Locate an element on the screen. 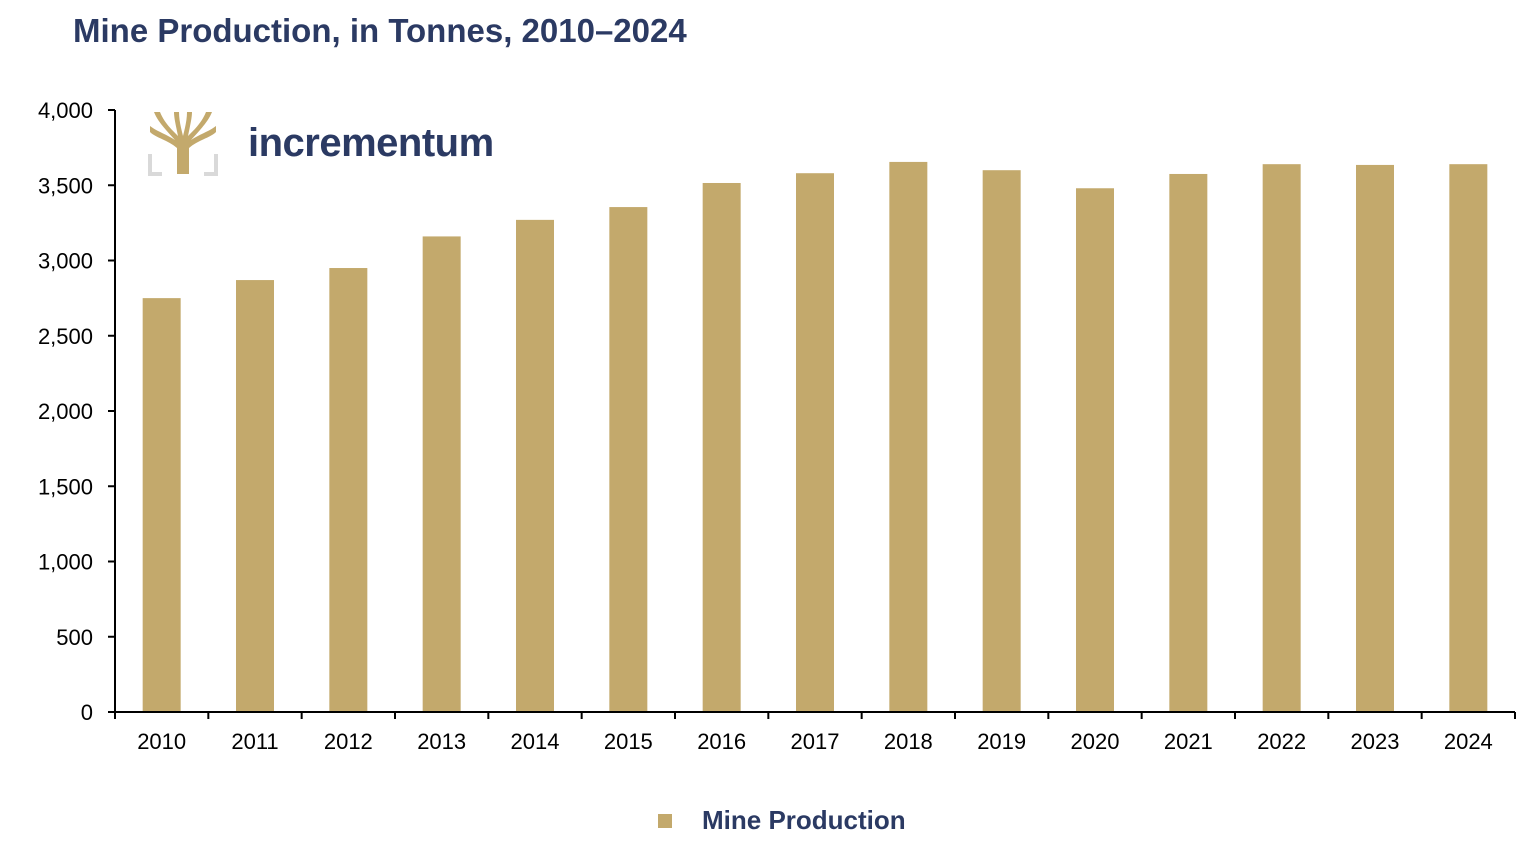  bar-2022 is located at coordinates (1281, 438).